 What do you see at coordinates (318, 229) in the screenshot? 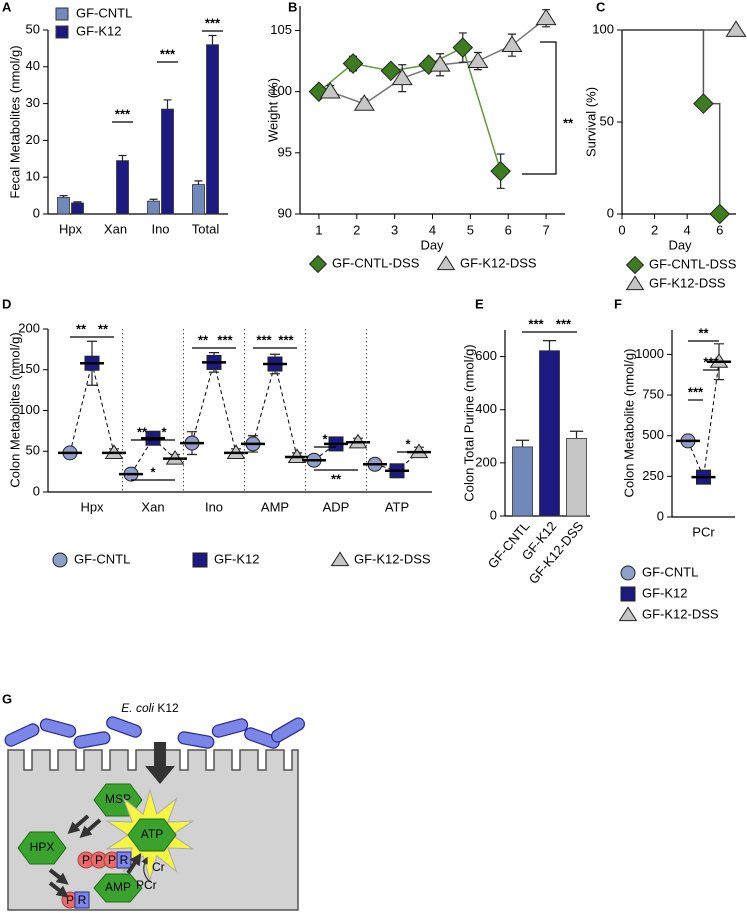
I see `x-tick-label: 1` at bounding box center [318, 229].